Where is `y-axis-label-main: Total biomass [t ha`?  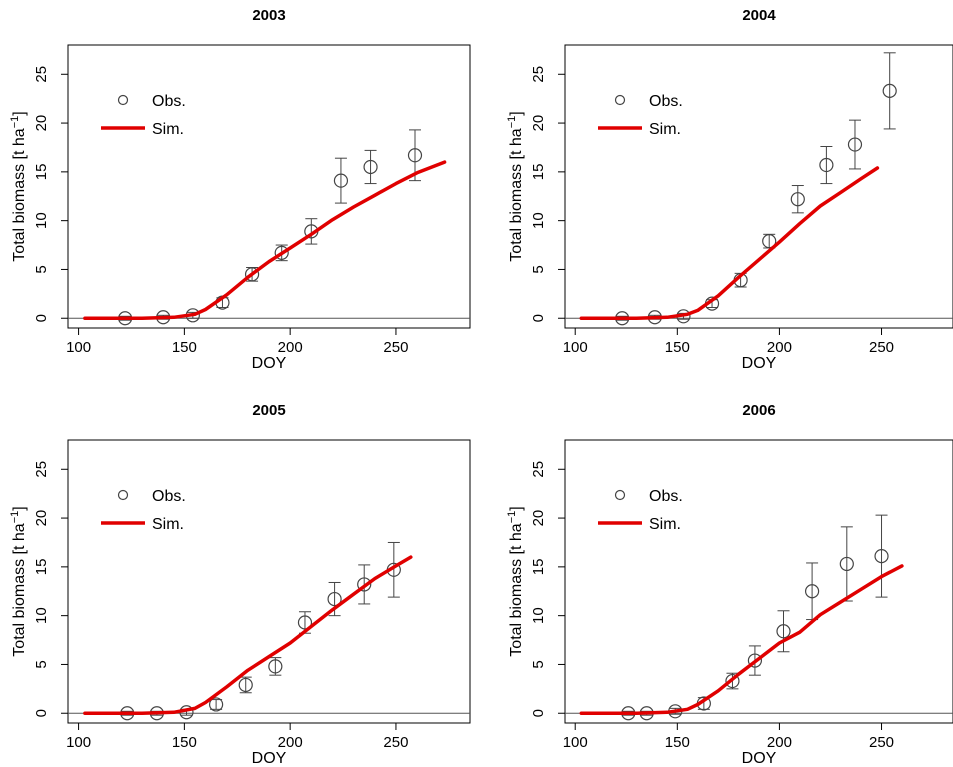
y-axis-label-main: Total biomass [t ha is located at coordinates (516, 590).